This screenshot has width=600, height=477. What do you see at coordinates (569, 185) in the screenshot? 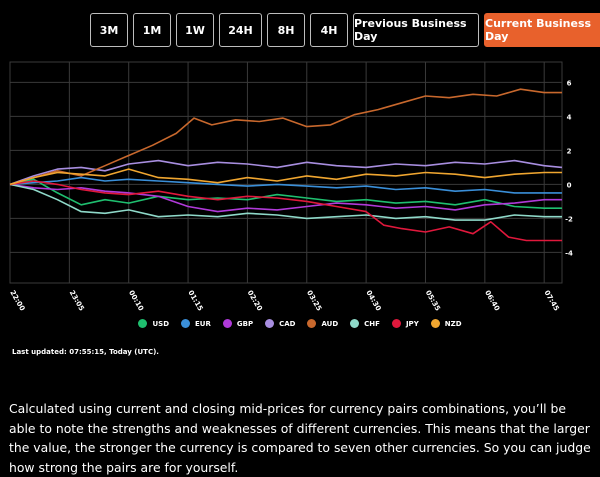
I see `y-tick-label: 0` at bounding box center [569, 185].